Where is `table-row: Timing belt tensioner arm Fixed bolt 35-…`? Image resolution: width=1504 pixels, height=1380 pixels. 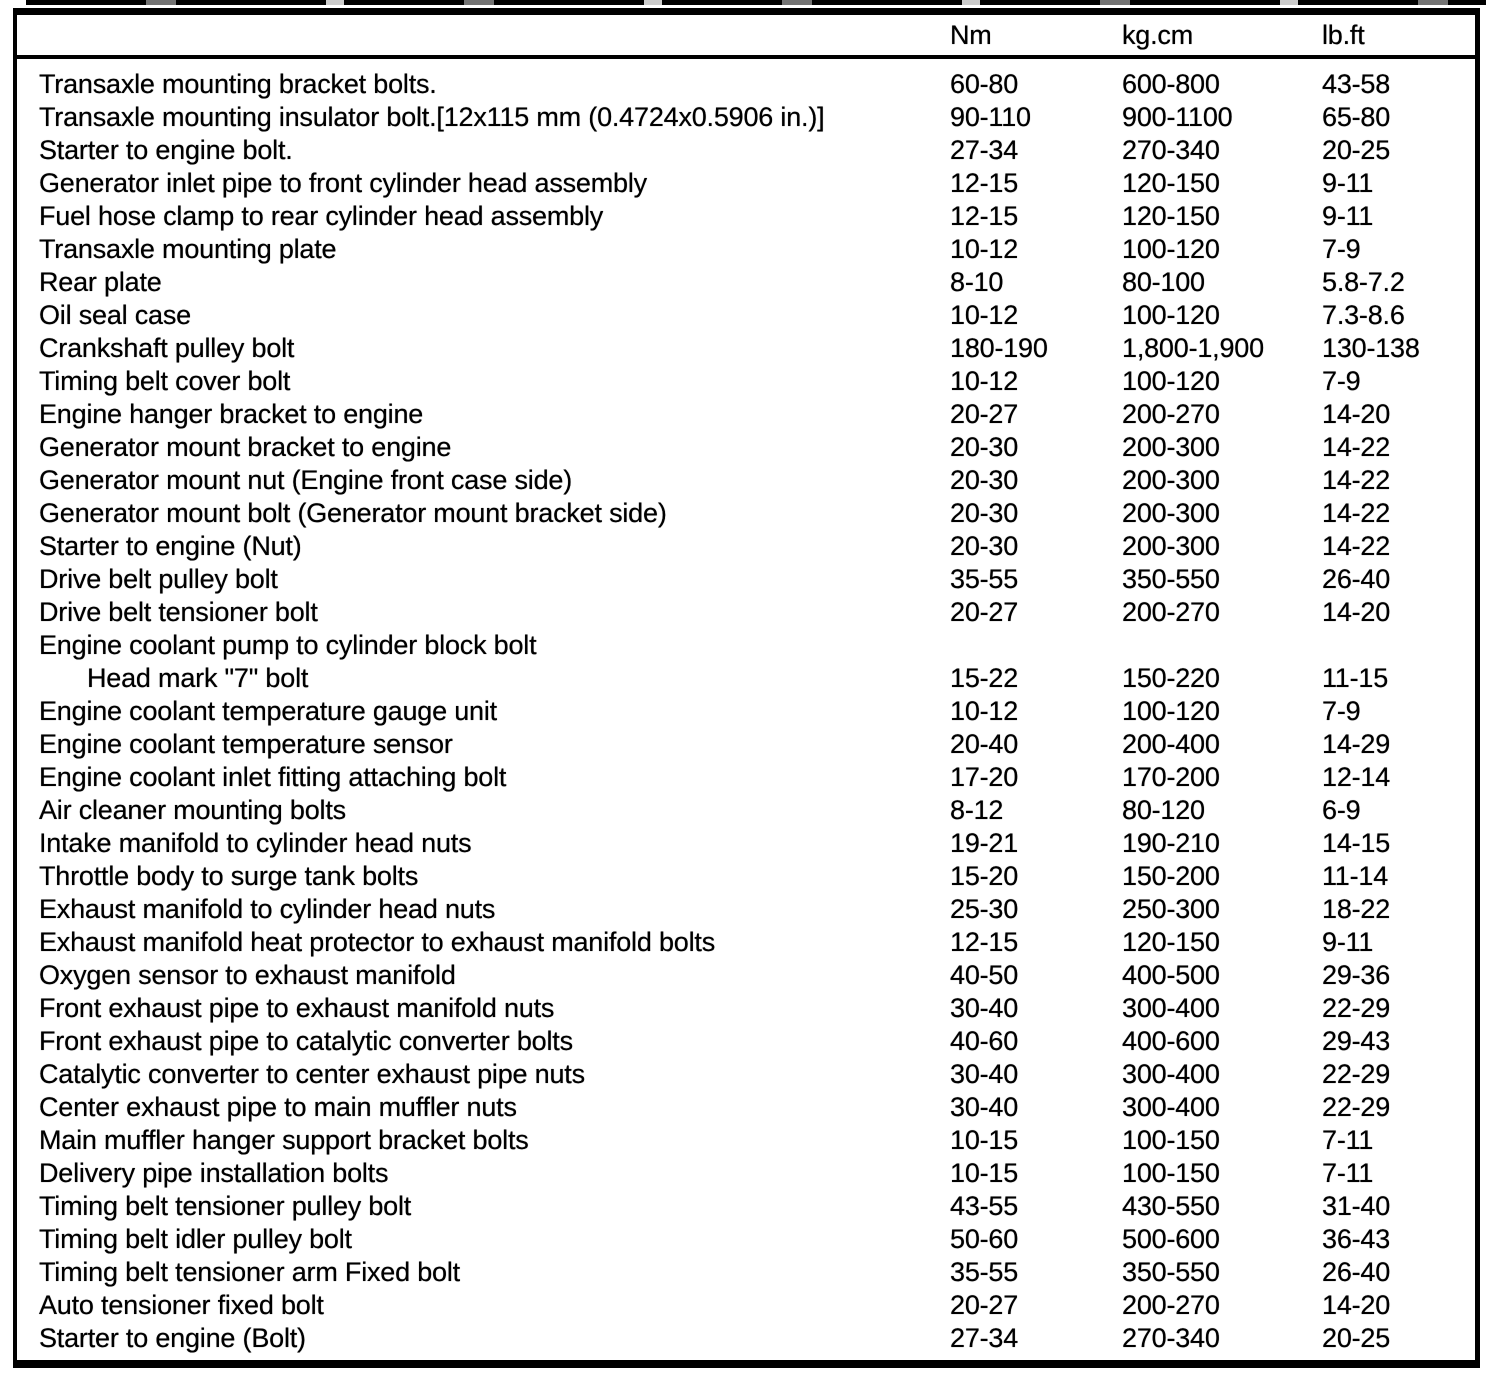
table-row: Timing belt tensioner arm Fixed bolt 35-… is located at coordinates (746, 1272).